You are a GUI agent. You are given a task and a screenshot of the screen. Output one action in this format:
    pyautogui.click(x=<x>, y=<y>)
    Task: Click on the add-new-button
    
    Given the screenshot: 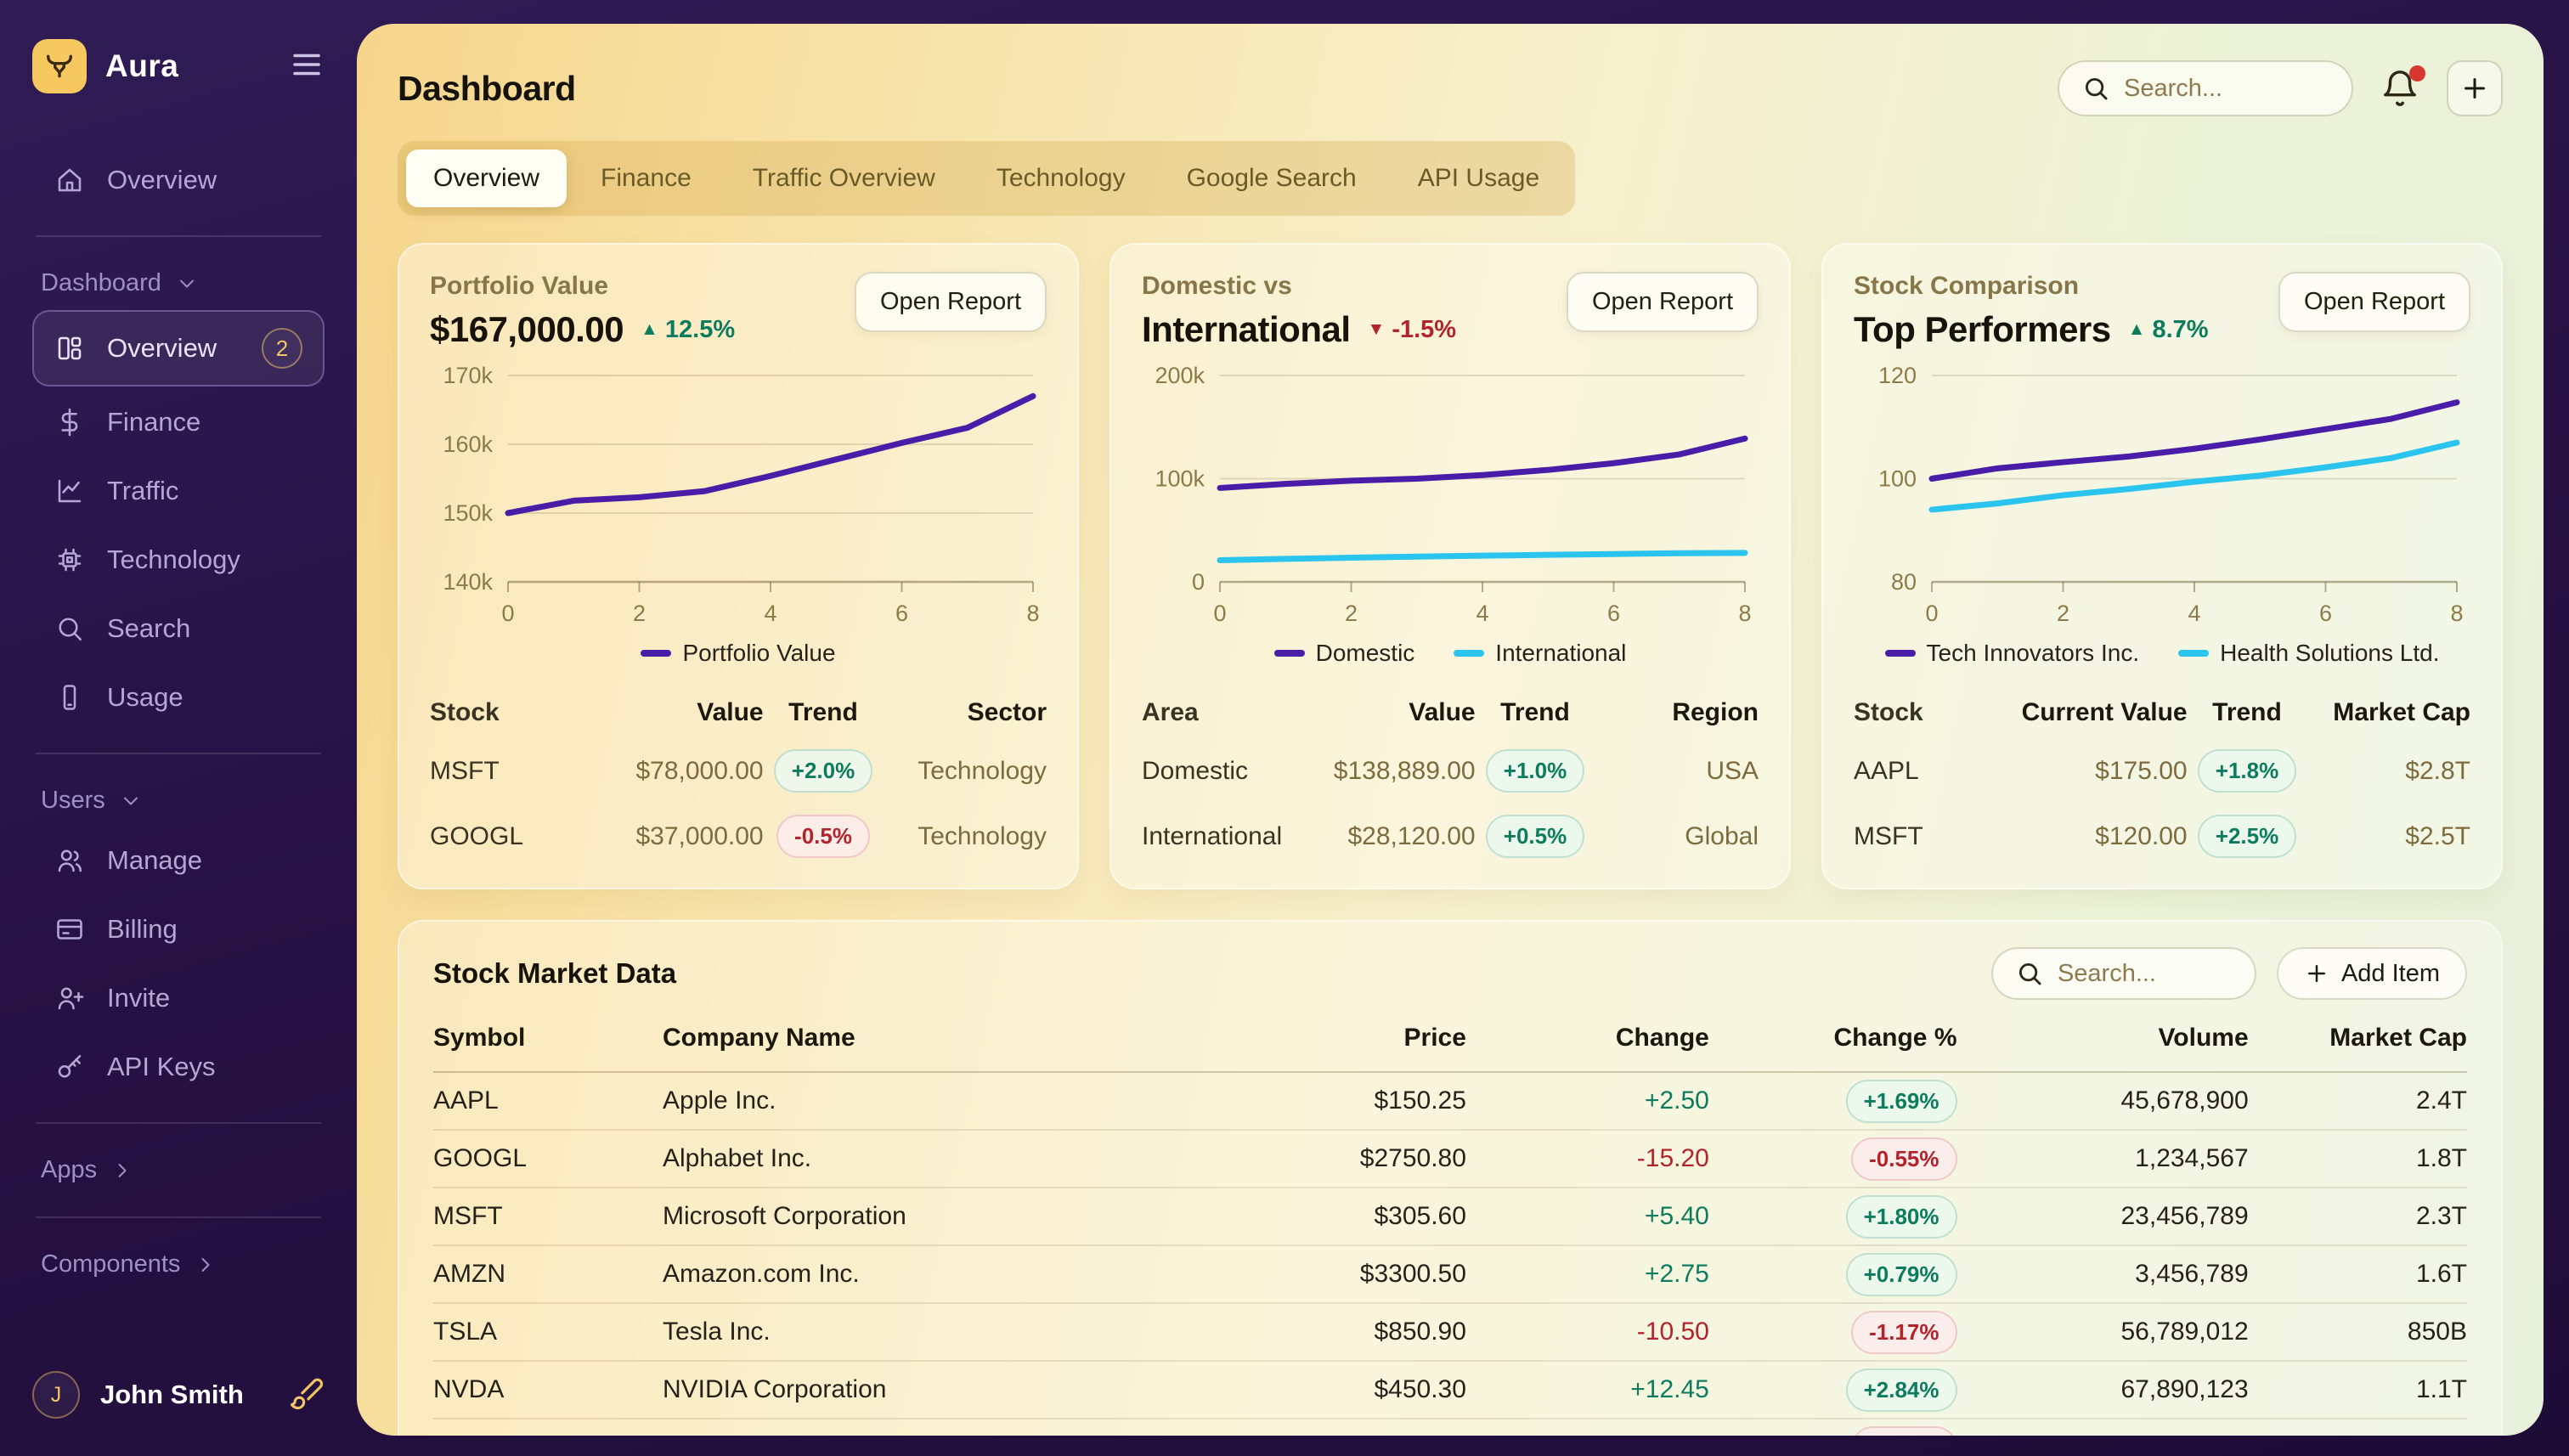 What is the action you would take?
    pyautogui.click(x=2475, y=88)
    